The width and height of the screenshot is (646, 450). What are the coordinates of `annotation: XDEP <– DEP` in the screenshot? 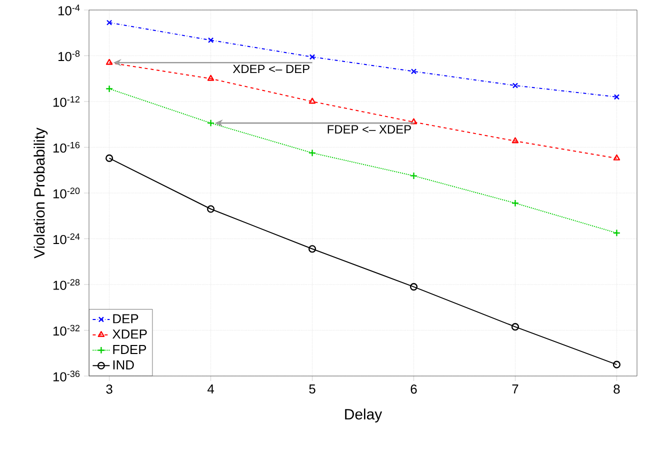 It's located at (271, 69).